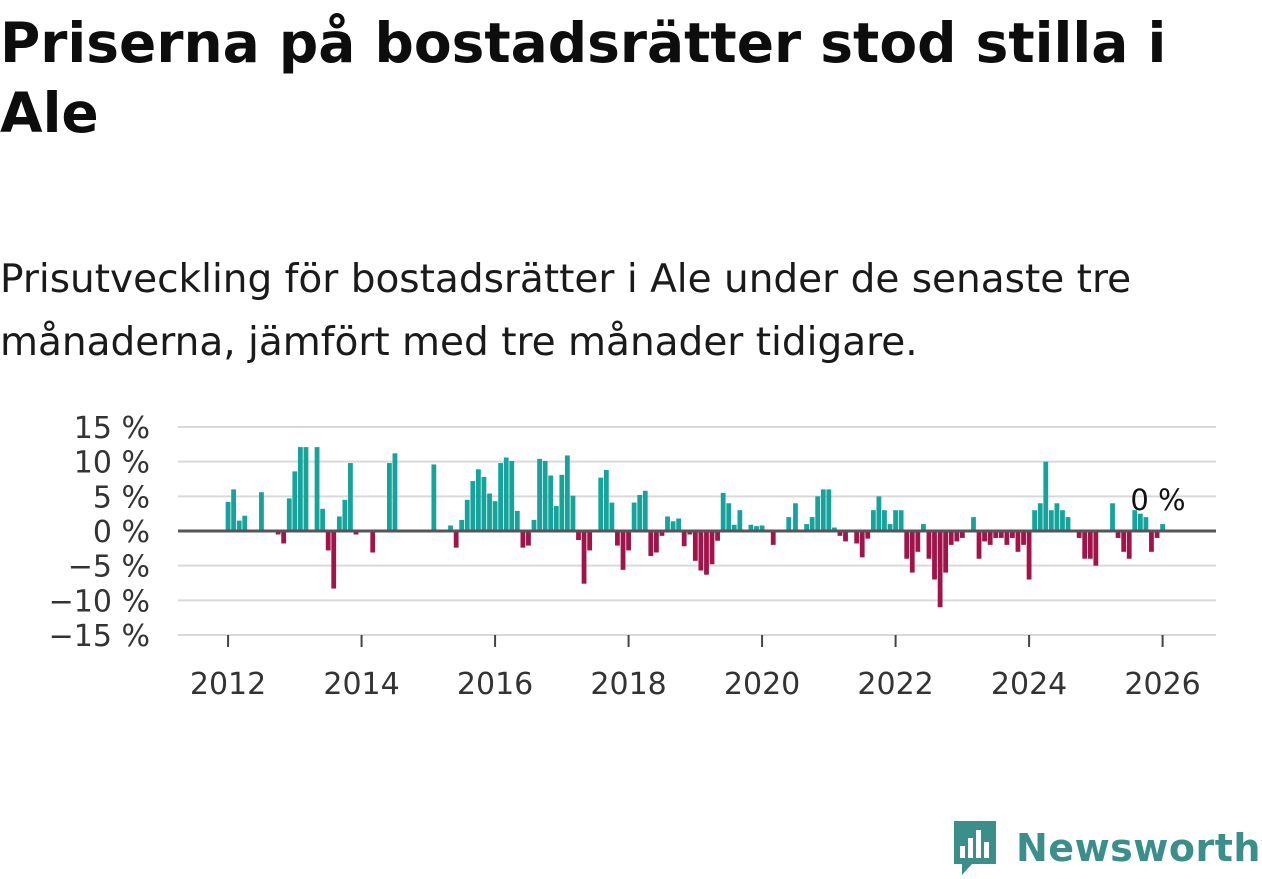  I want to click on y-tick-label: 10 %, so click(112, 463).